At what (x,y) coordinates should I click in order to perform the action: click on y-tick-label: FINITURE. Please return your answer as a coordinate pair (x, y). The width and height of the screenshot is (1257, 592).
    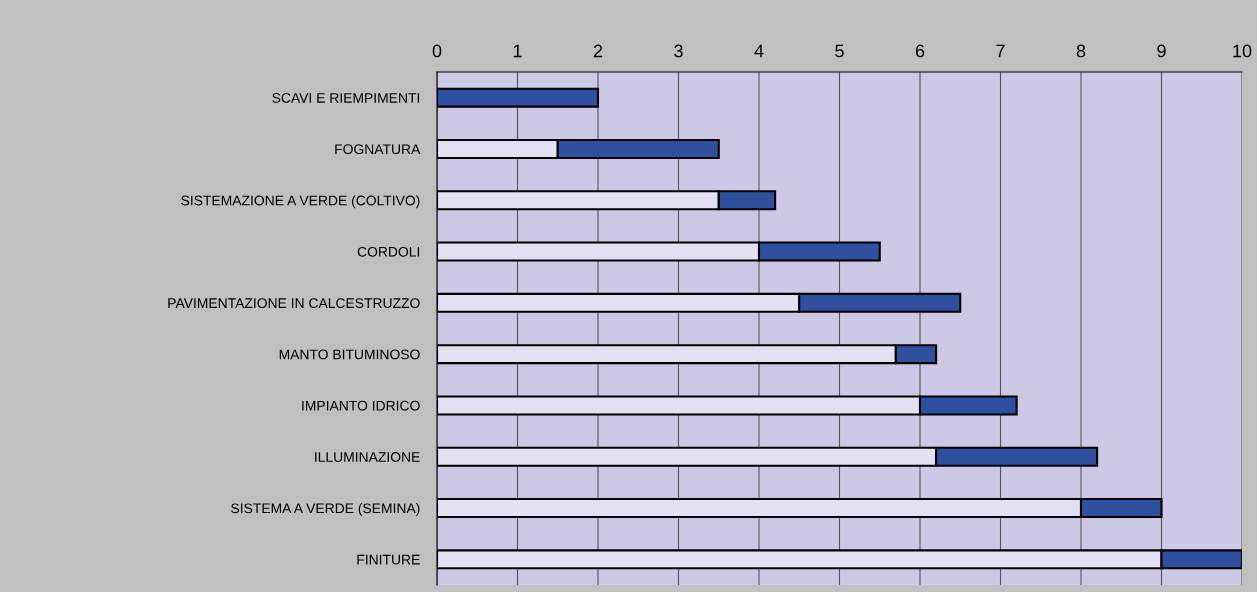
    Looking at the image, I should click on (388, 559).